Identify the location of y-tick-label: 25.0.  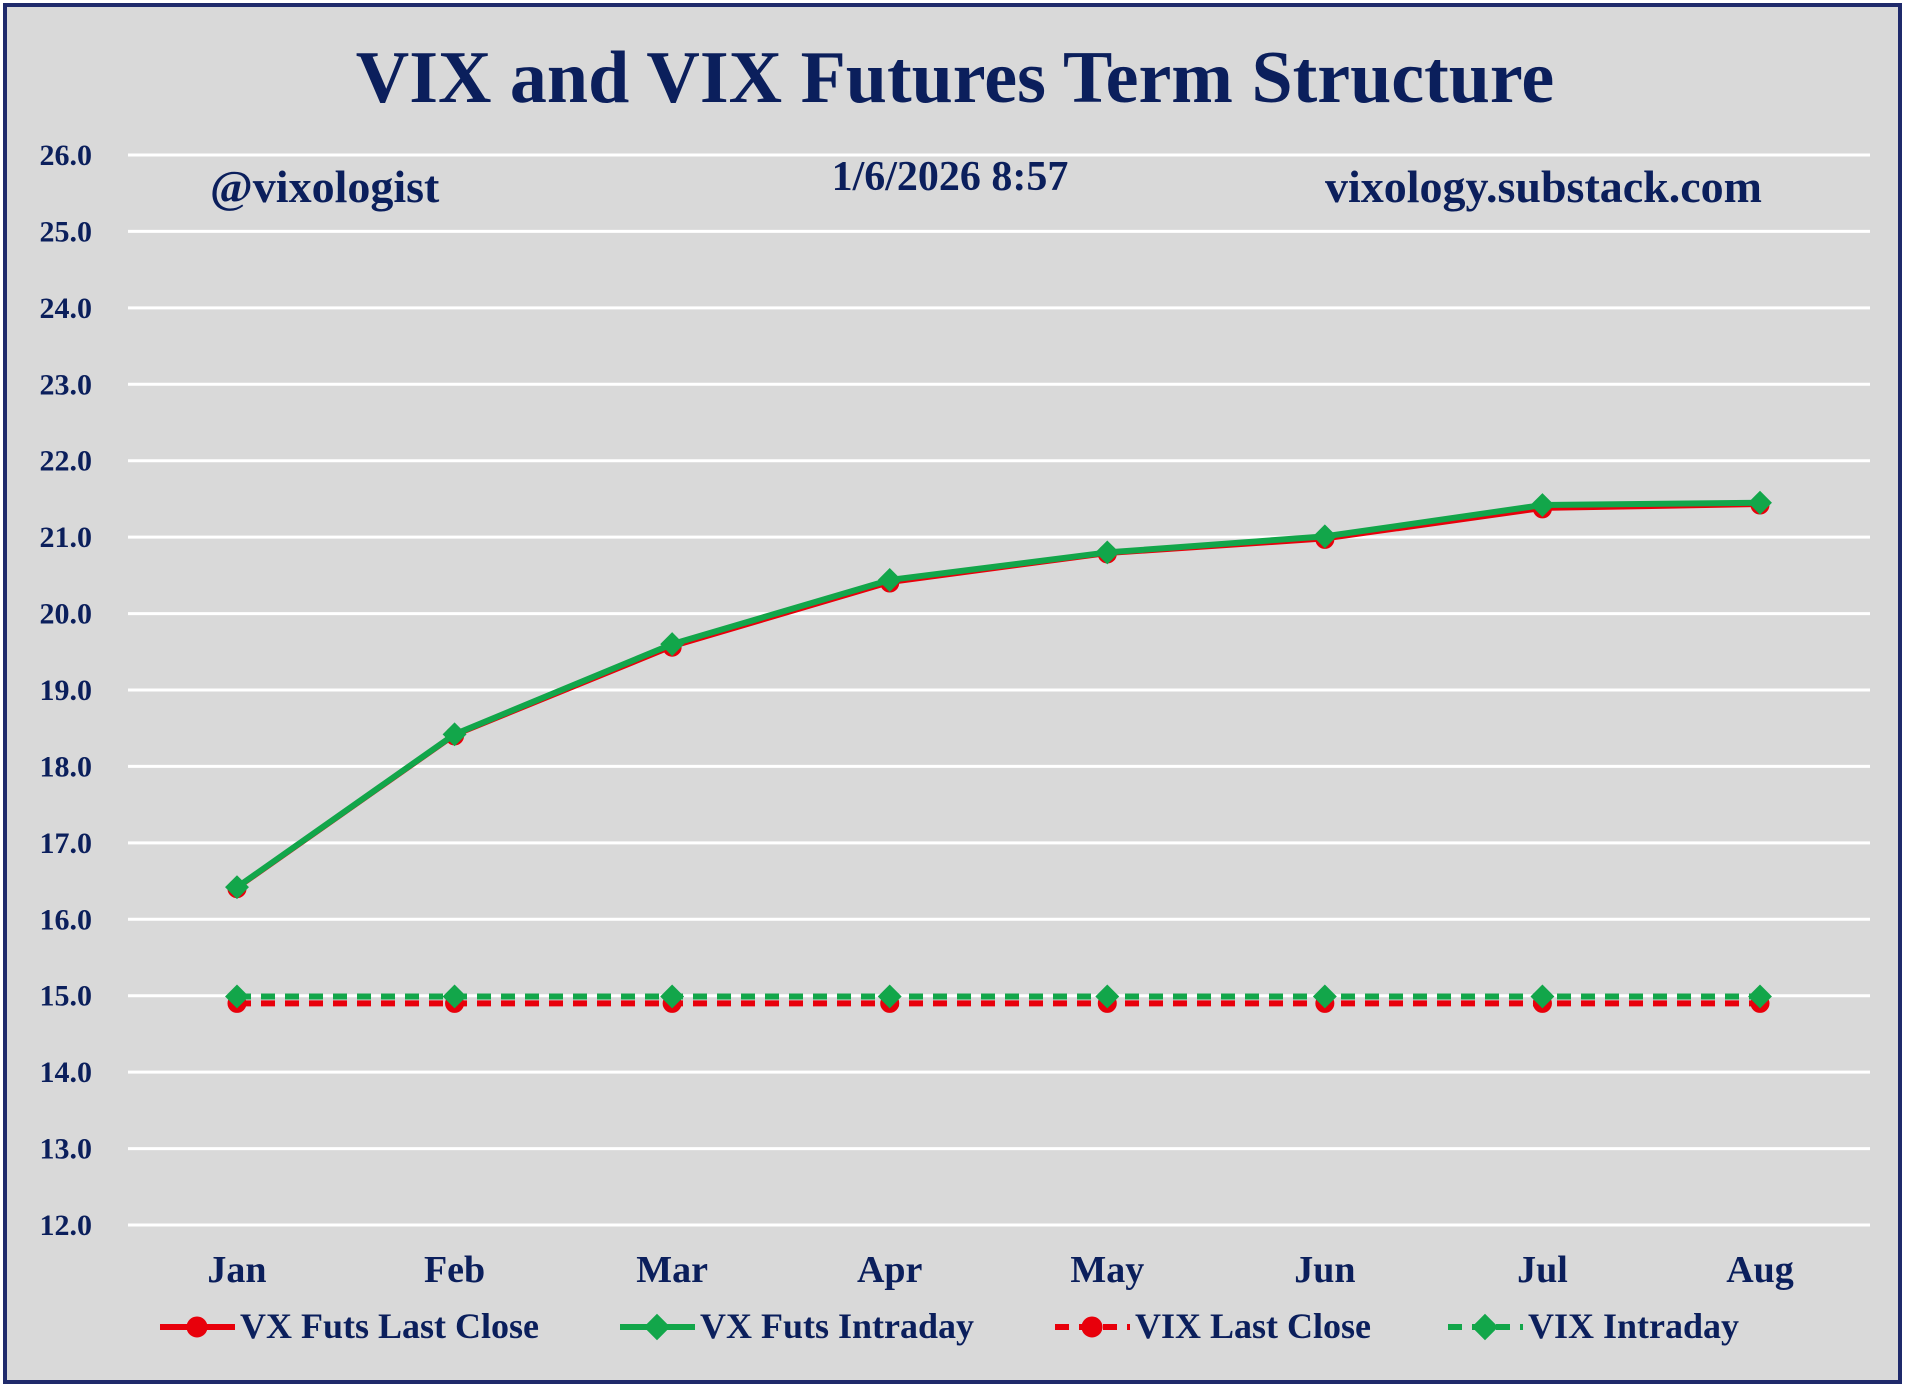
(66, 231).